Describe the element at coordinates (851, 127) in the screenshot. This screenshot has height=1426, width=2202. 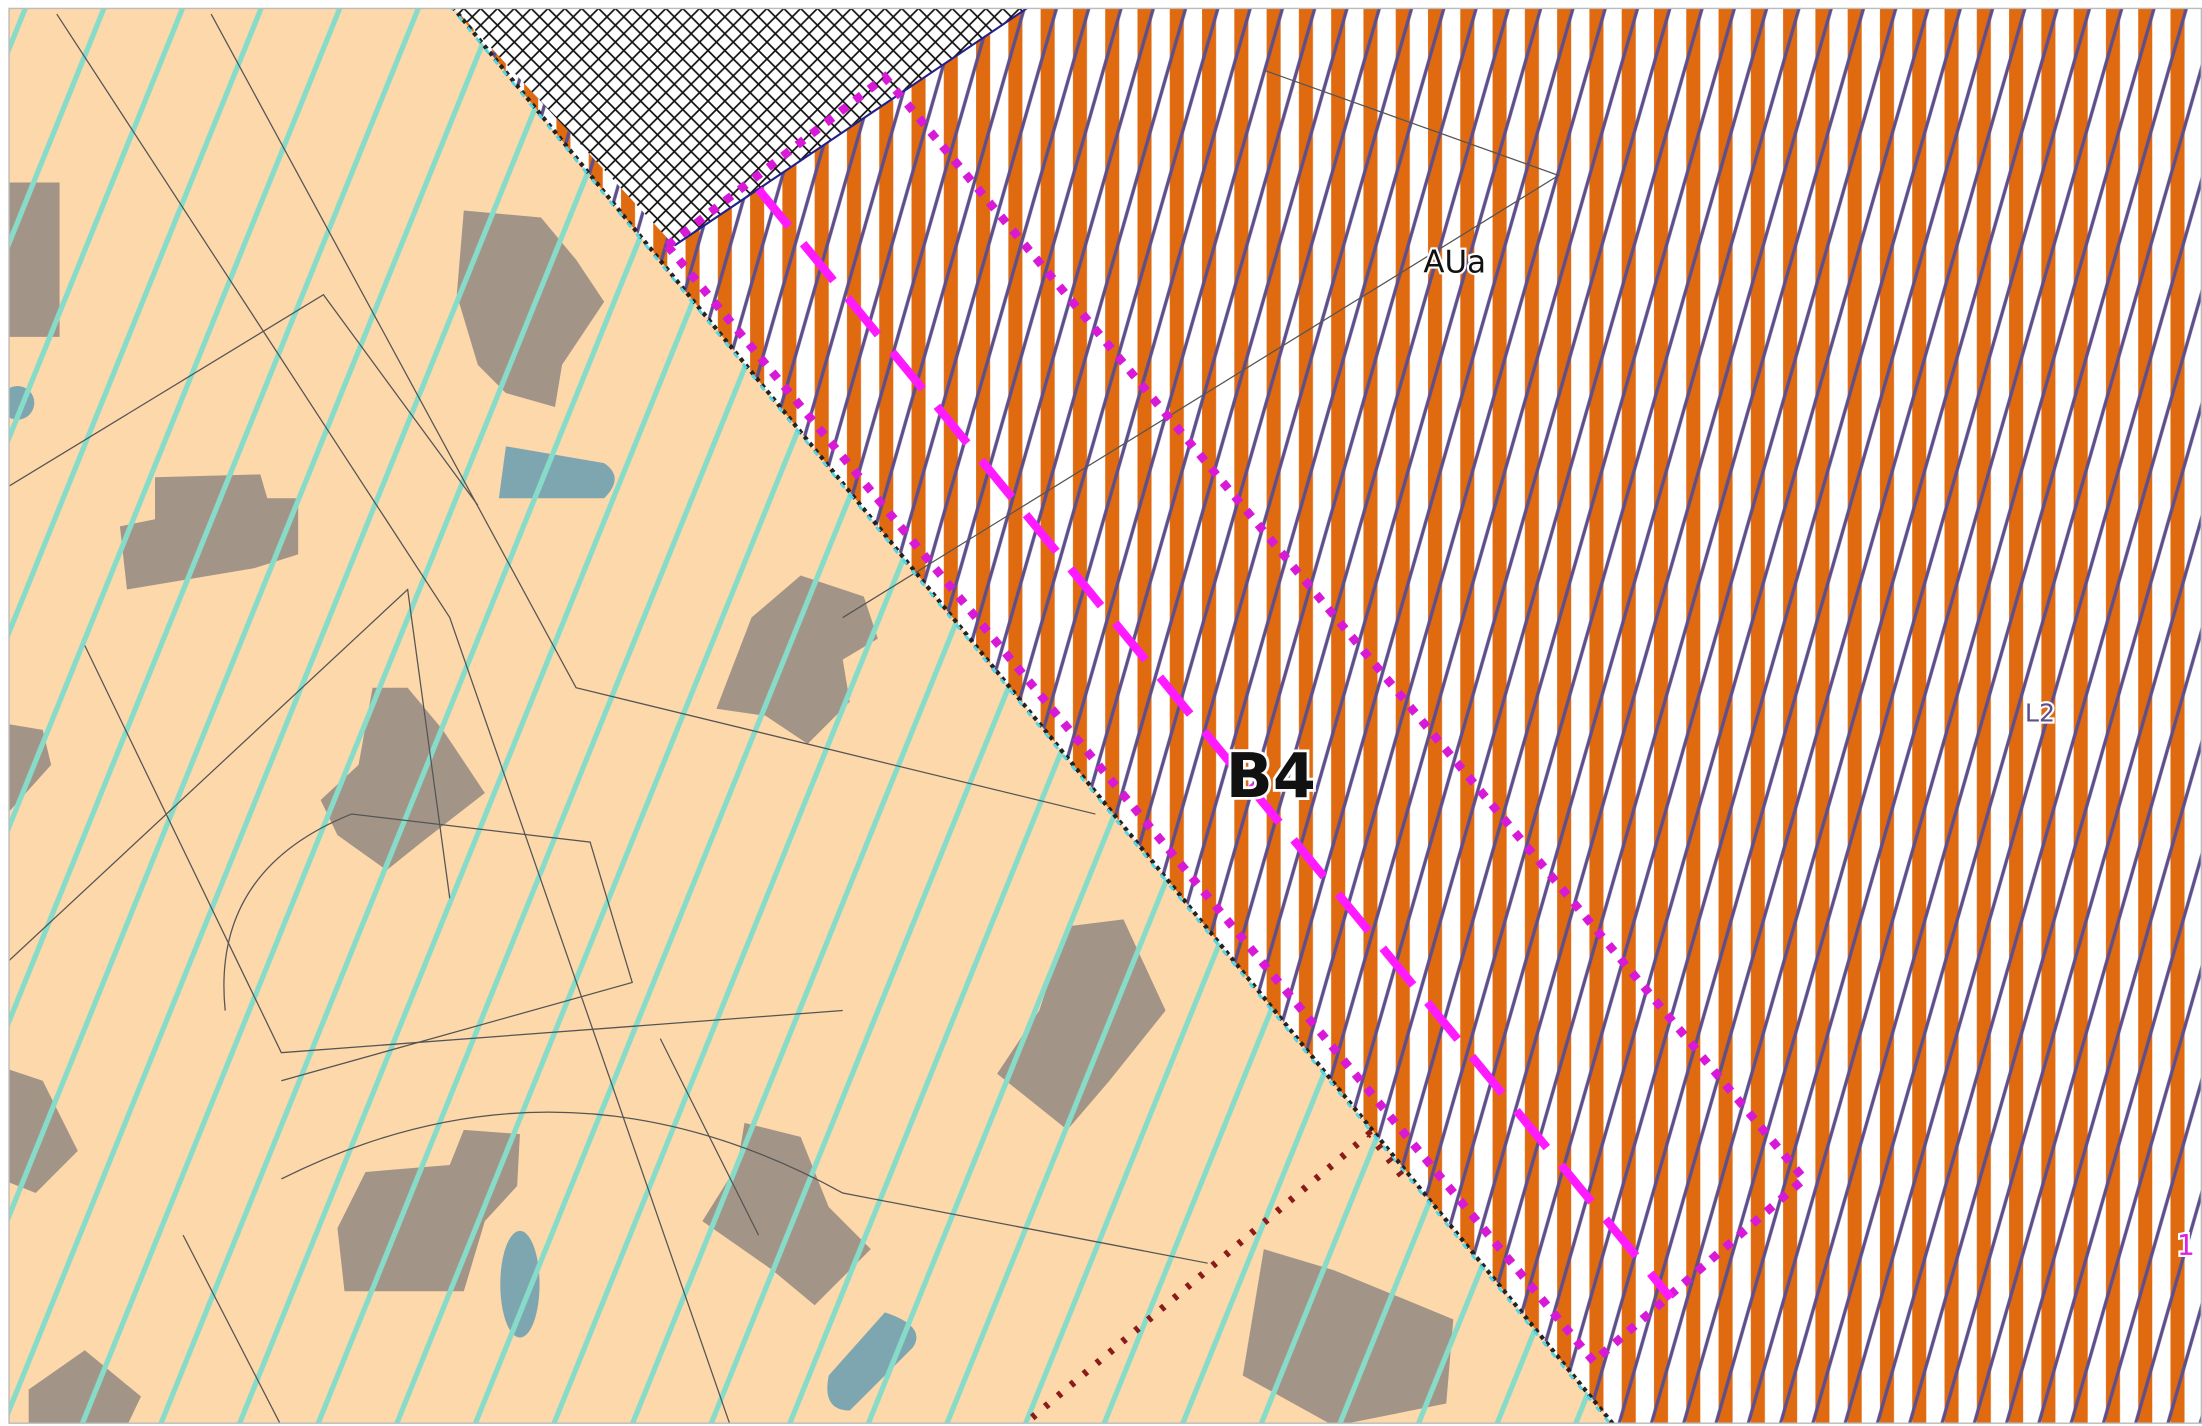
I see `hatch-edge` at that location.